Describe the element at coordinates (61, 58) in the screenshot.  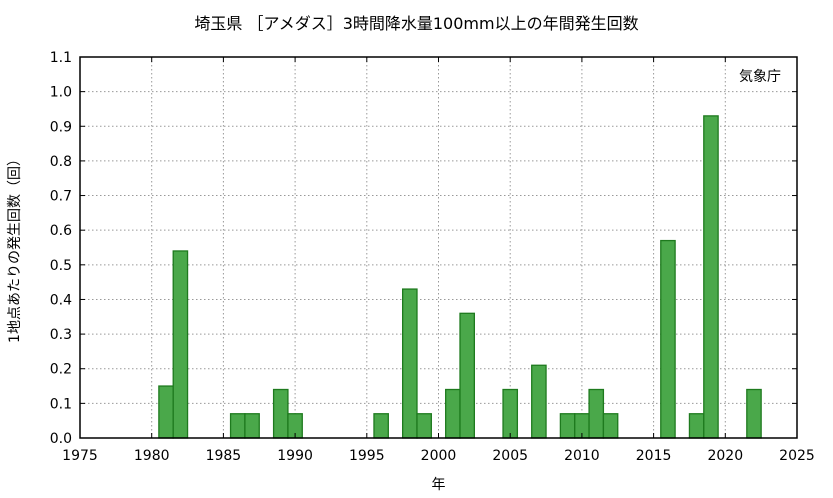
I see `y-tick-label: 1.1` at that location.